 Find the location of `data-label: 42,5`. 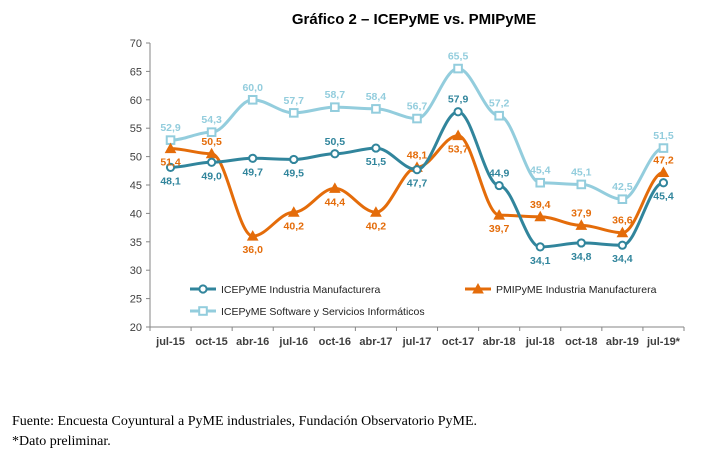

data-label: 42,5 is located at coordinates (622, 187).